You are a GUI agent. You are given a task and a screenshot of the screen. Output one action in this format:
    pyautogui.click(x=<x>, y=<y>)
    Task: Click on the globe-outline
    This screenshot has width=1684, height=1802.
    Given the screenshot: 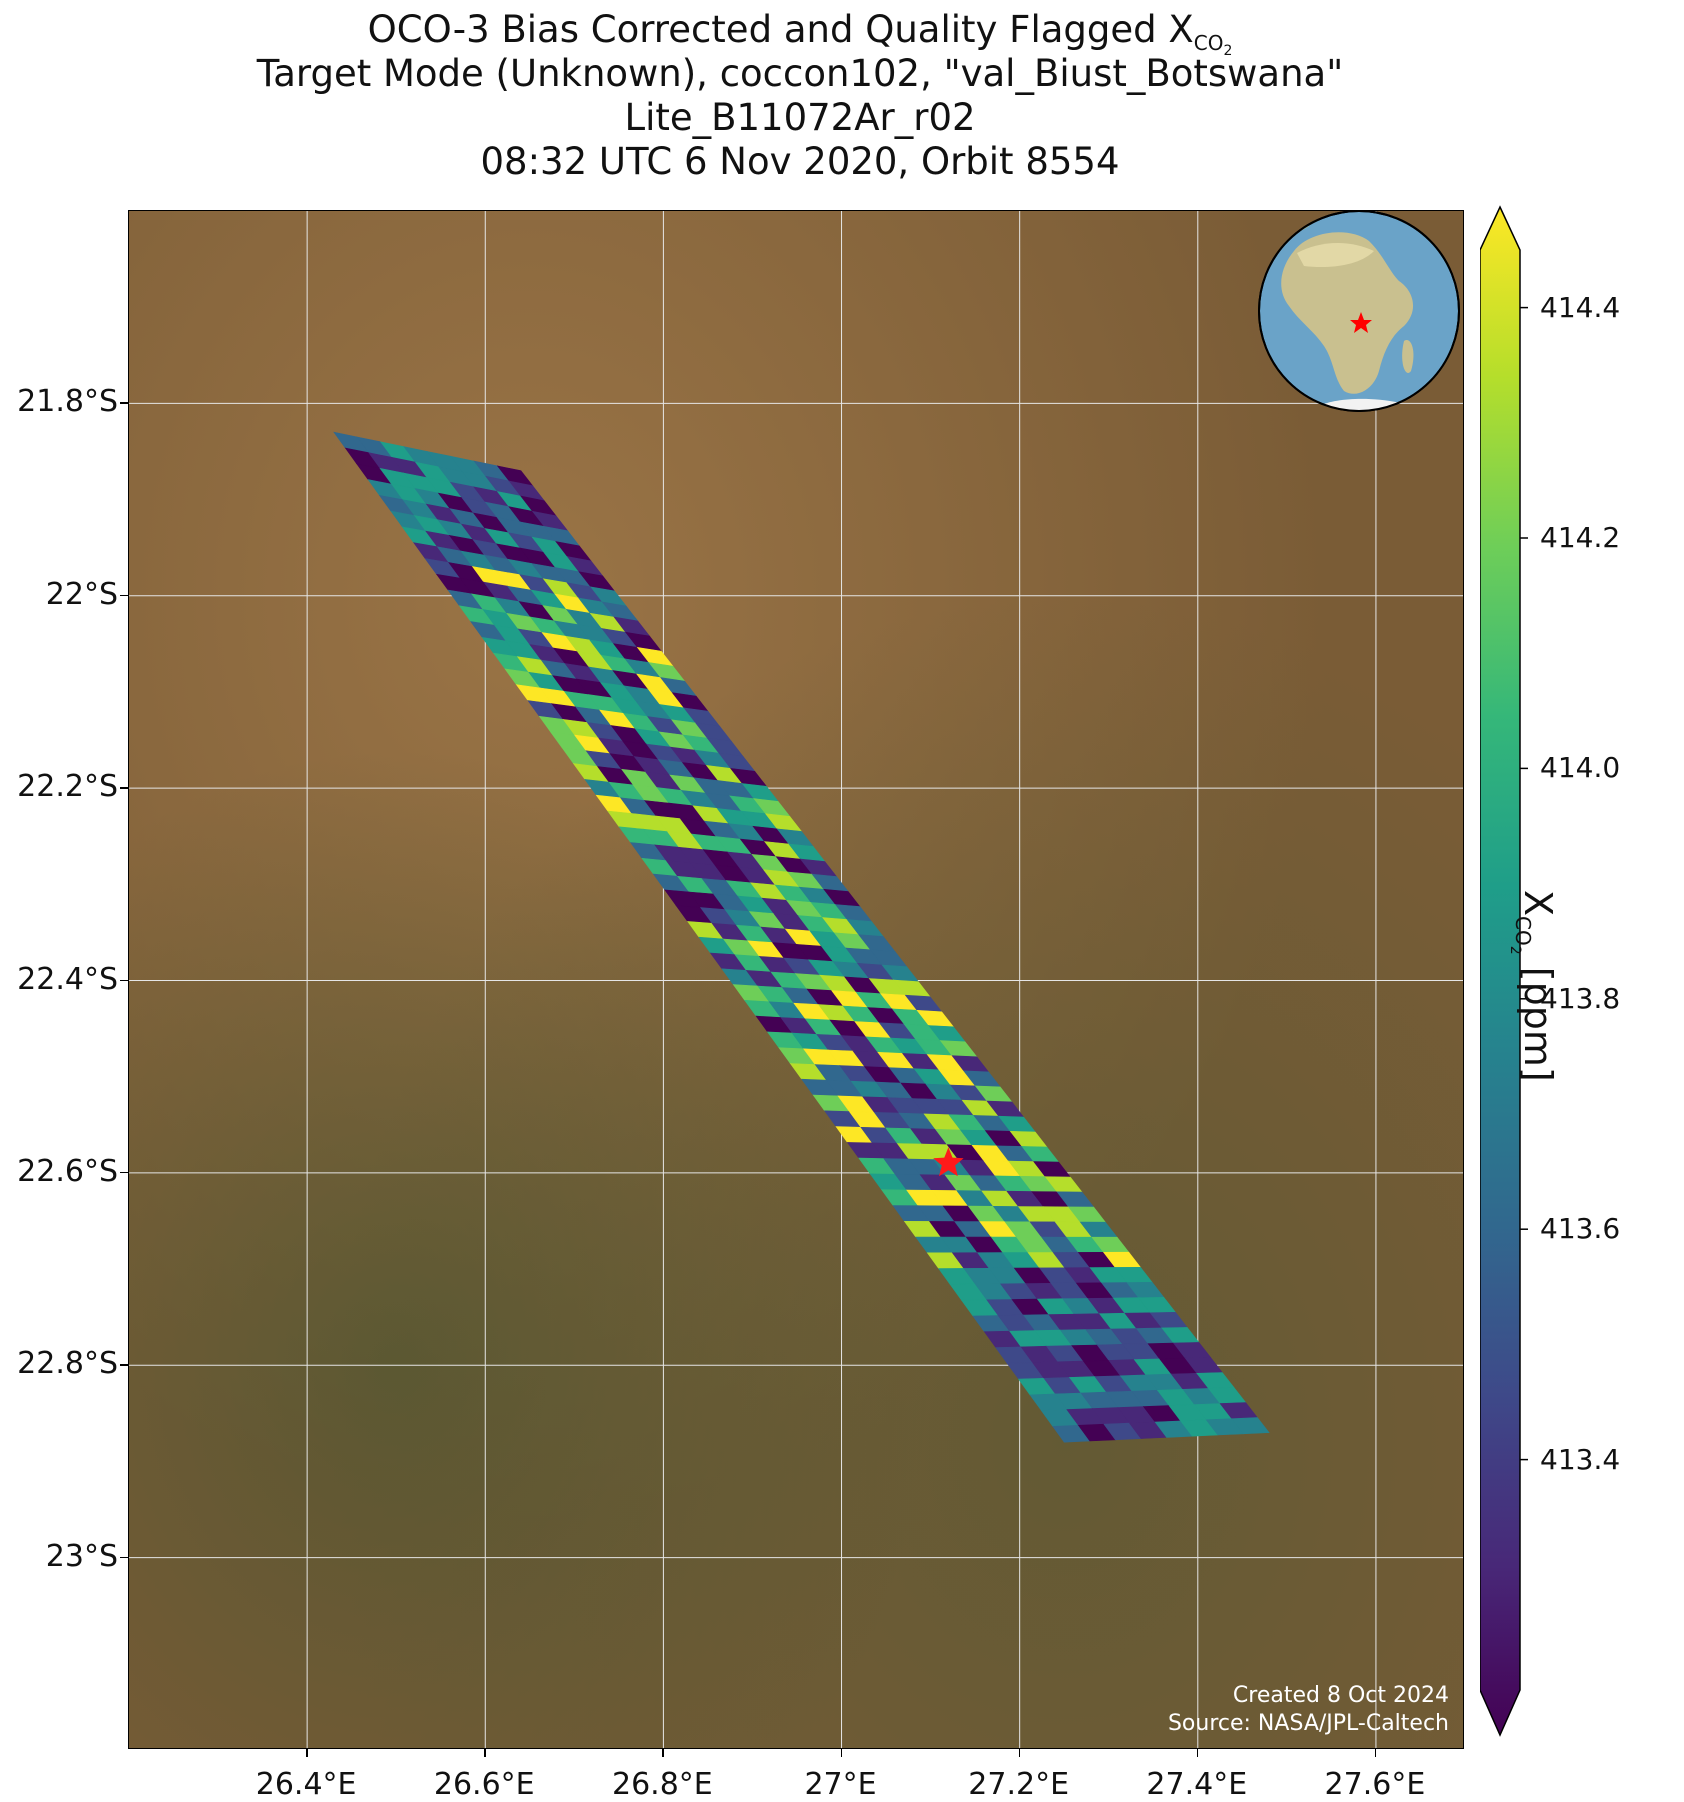 What is the action you would take?
    pyautogui.click(x=1359, y=311)
    